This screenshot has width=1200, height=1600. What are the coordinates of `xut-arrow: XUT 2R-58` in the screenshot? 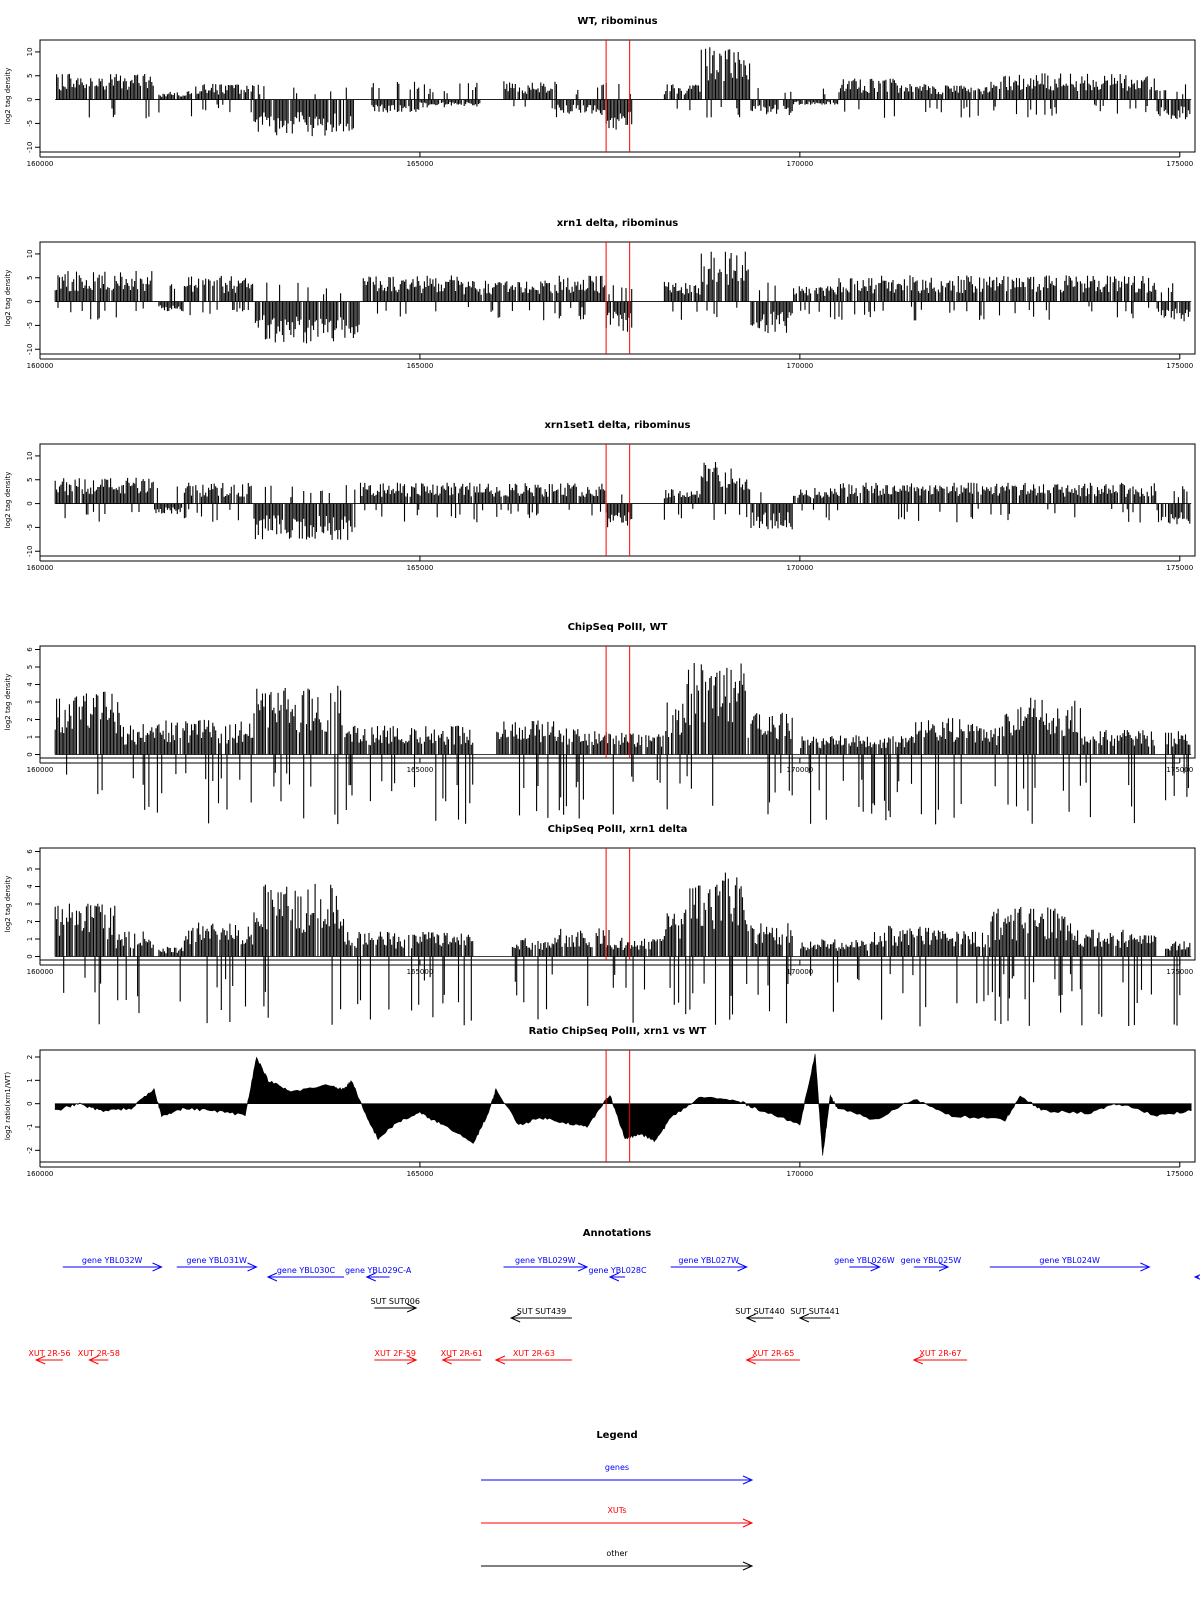 It's located at (99, 1357).